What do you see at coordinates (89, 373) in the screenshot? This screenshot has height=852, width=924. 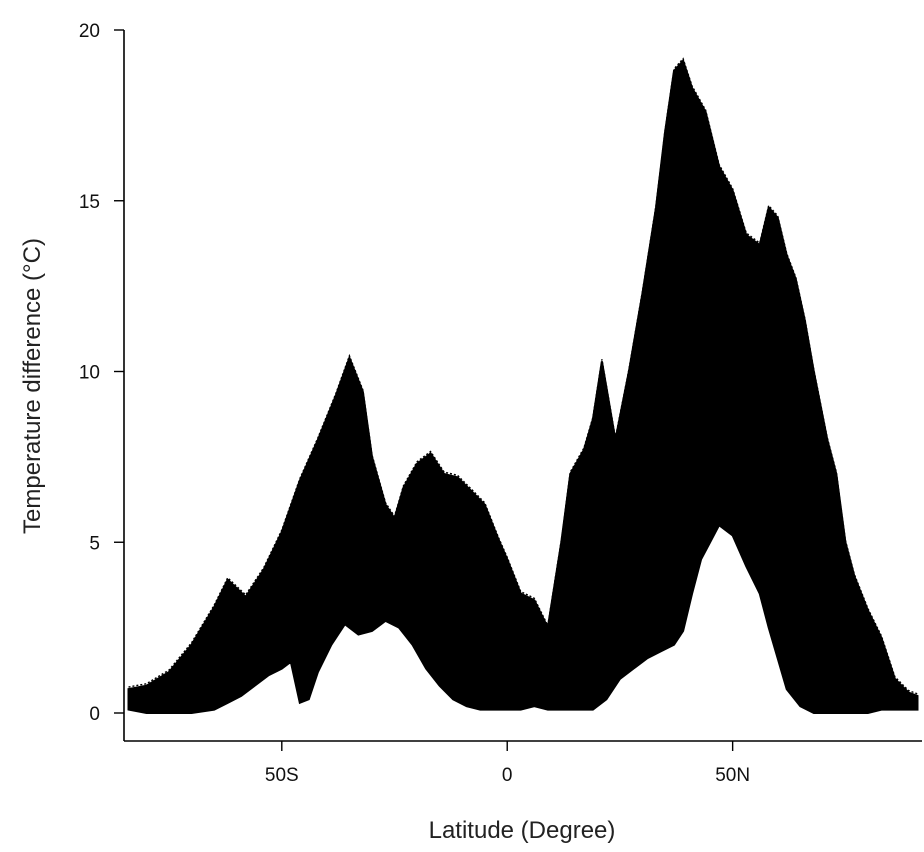 I see `y-tick-label: 10` at bounding box center [89, 373].